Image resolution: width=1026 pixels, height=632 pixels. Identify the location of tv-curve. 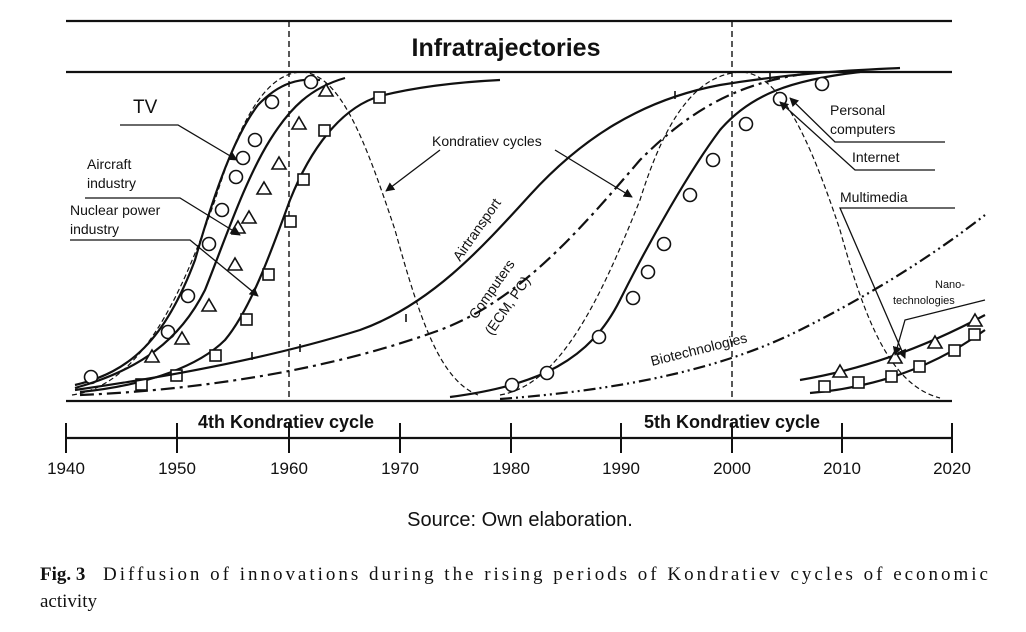
(197, 232).